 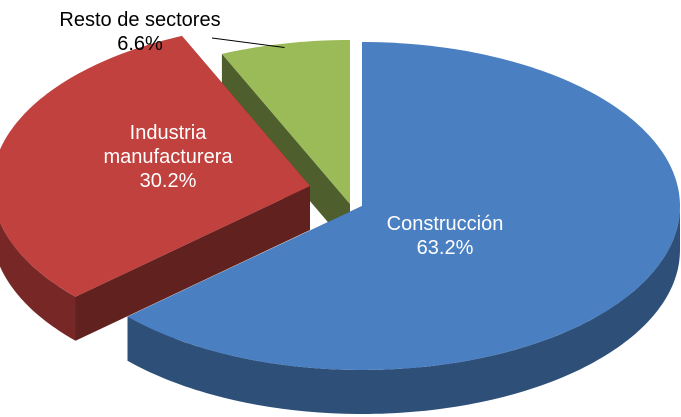 I want to click on value-label: 63.2%, so click(x=445, y=248).